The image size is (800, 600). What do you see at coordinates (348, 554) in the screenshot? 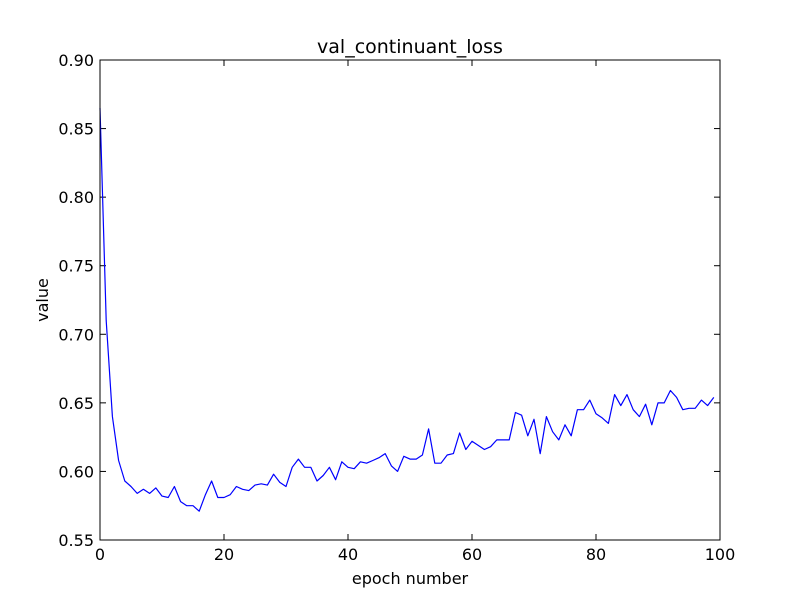
I see `x-tick-label: 40` at bounding box center [348, 554].